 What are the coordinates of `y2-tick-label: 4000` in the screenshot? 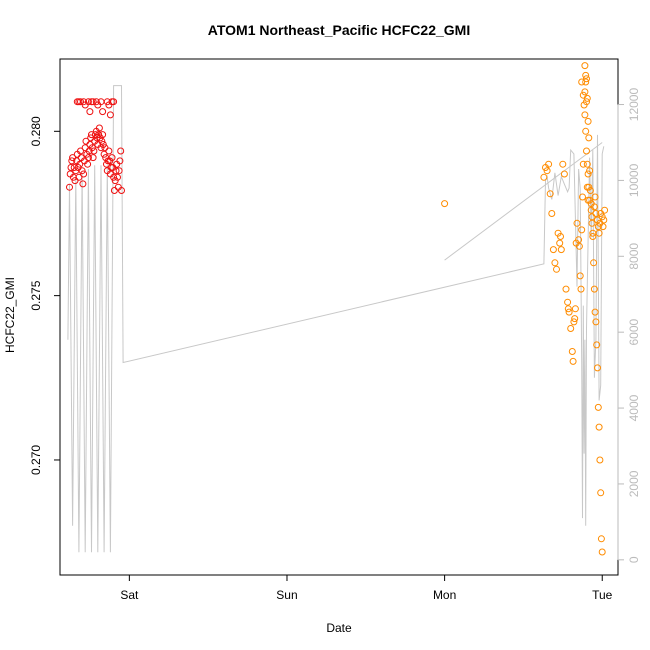 It's located at (634, 407).